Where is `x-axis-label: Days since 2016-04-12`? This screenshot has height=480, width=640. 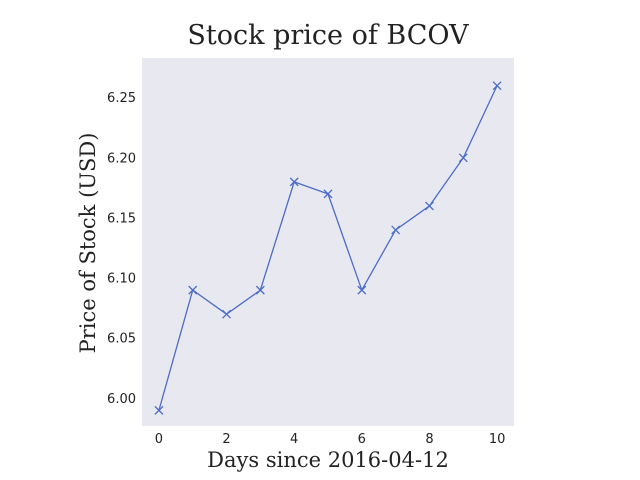 x-axis-label: Days since 2016-04-12 is located at coordinates (328, 460).